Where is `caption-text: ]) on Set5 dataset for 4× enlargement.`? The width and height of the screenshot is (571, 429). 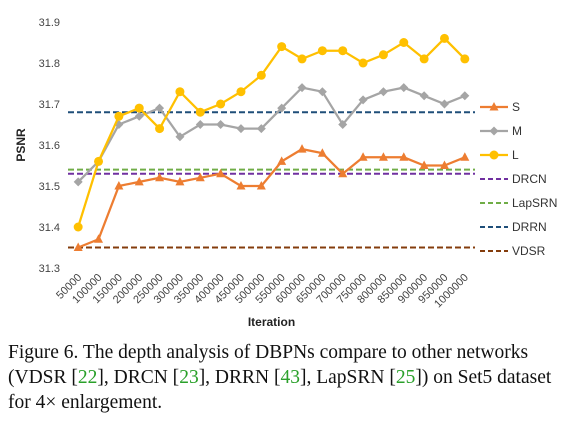
caption-text: ]) on Set5 dataset for 4× enlargement. is located at coordinates (280, 390).